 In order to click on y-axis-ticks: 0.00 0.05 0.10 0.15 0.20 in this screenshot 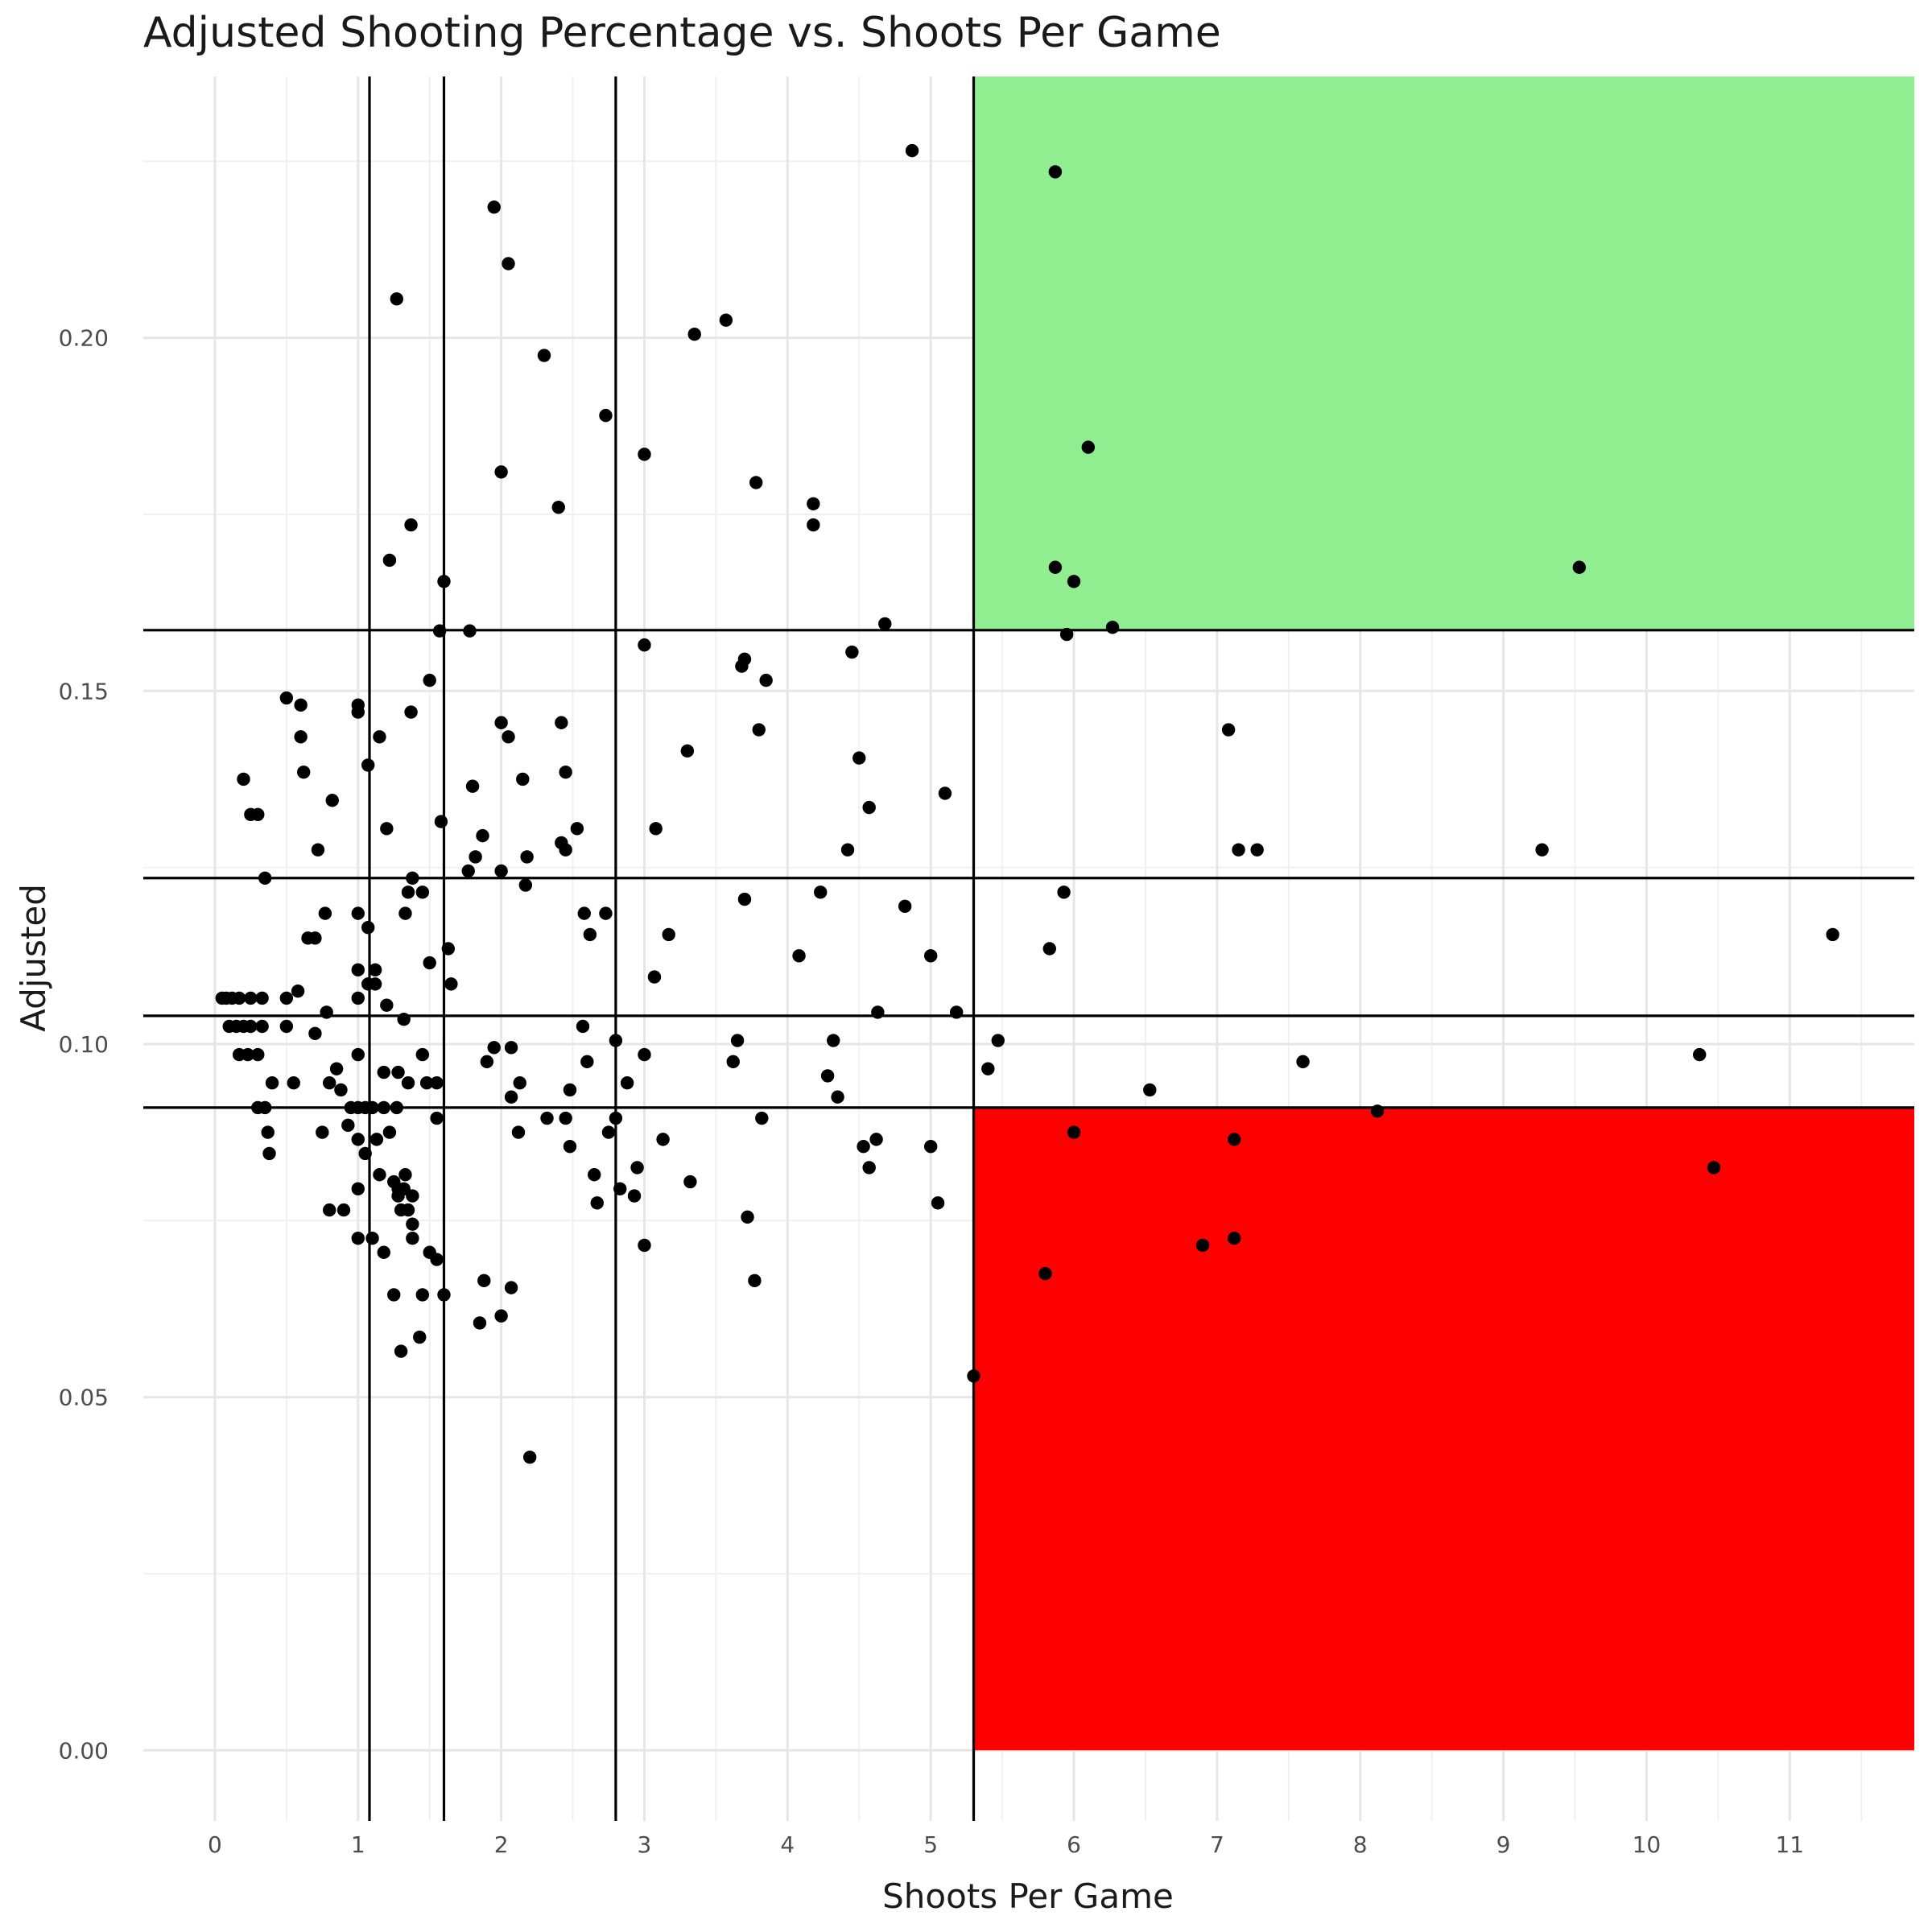, I will do `click(84, 1045)`.